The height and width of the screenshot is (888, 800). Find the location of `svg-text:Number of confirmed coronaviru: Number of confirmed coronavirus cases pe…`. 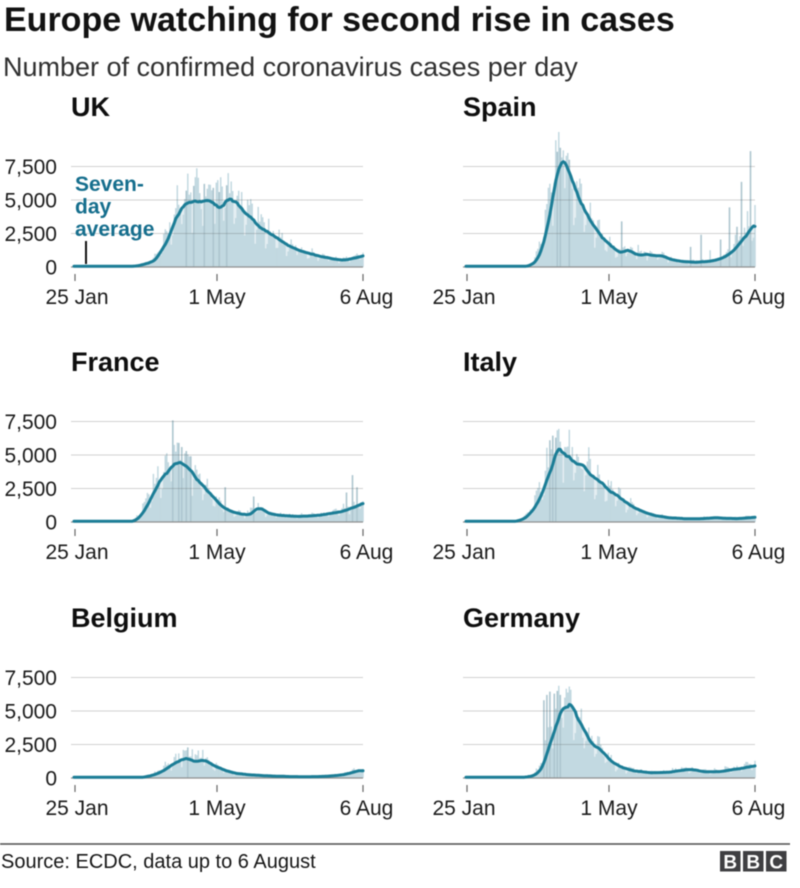

svg-text:Number of confirmed coronaviru: Number of confirmed coronavirus cases pe… is located at coordinates (290, 67).